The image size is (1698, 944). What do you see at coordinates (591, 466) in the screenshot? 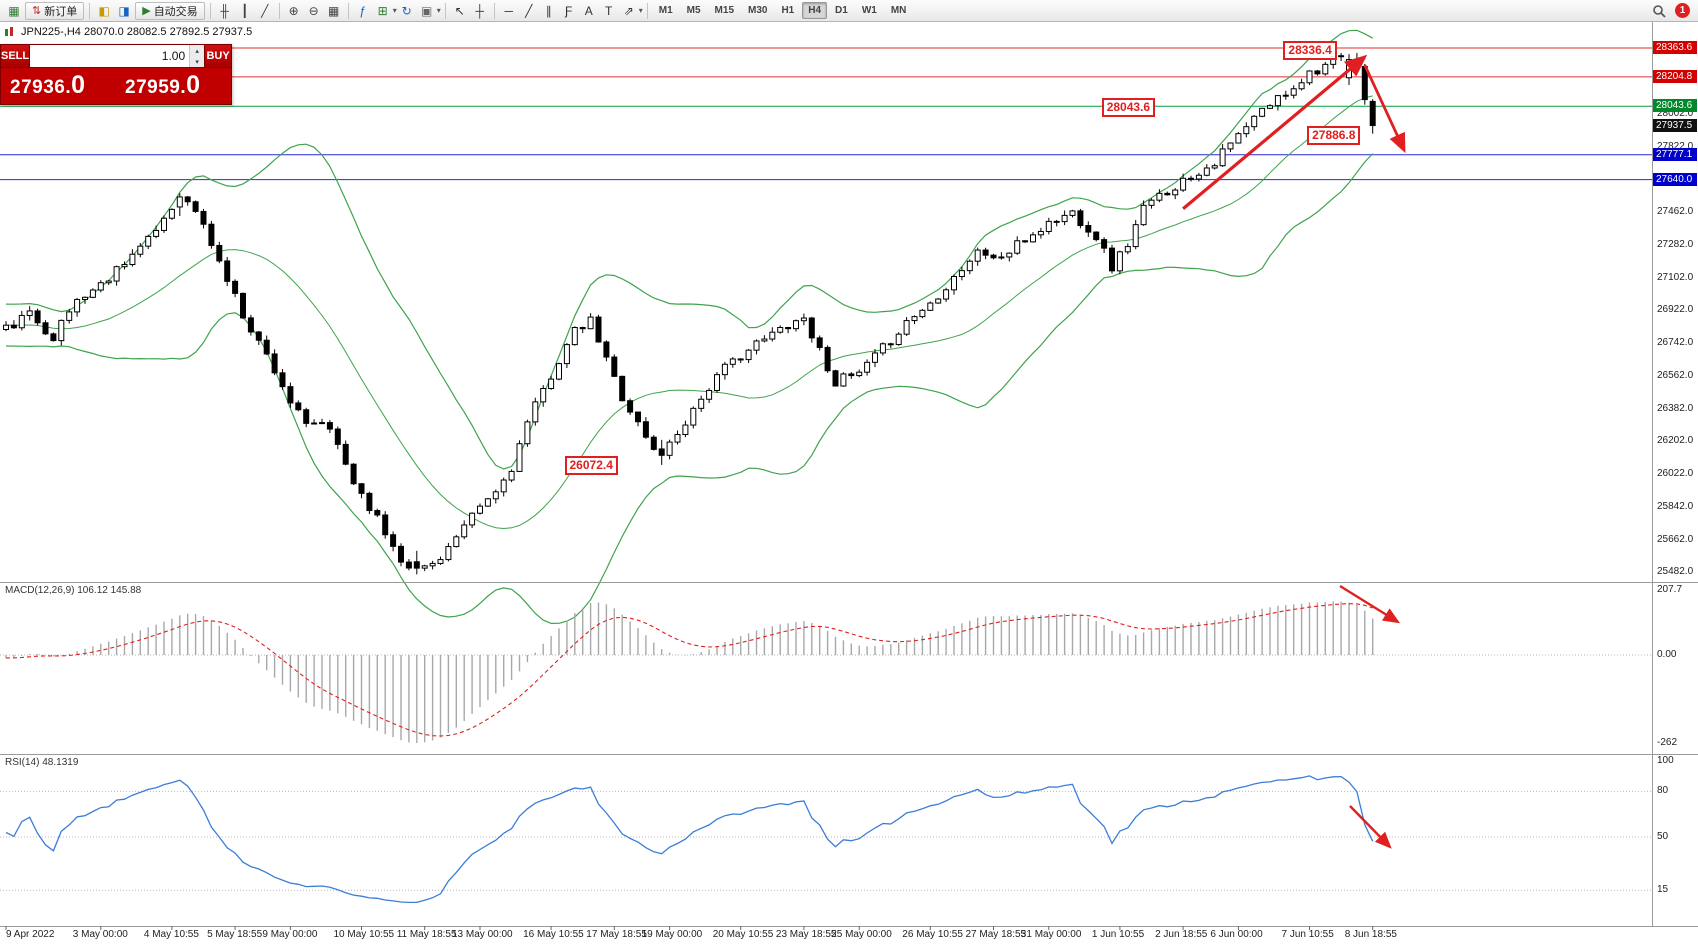
I see `price-callout: 26072.4` at bounding box center [591, 466].